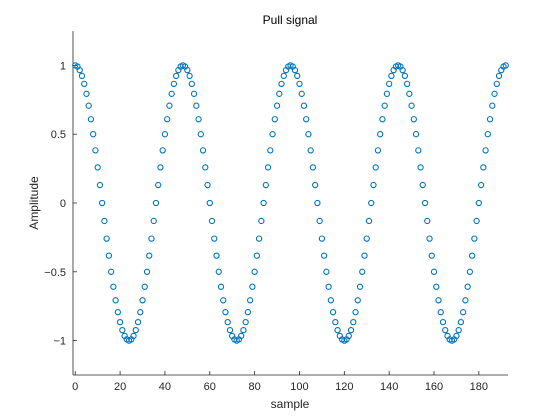 This screenshot has width=560, height=420. What do you see at coordinates (290, 404) in the screenshot?
I see `x-axis-label: sample` at bounding box center [290, 404].